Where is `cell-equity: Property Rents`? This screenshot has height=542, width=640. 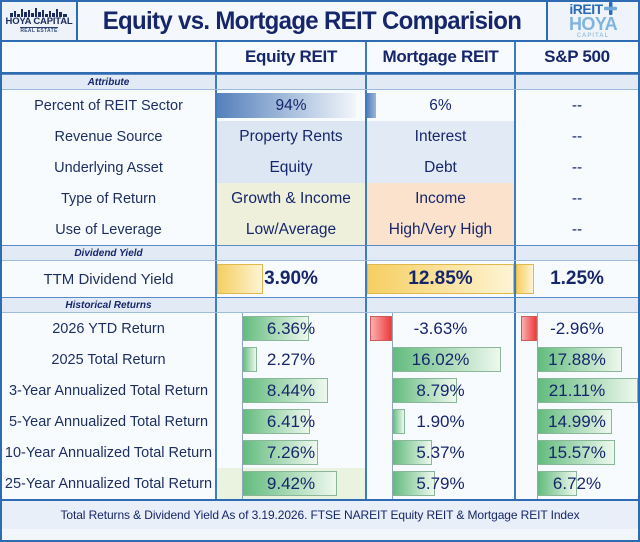 cell-equity: Property Rents is located at coordinates (290, 136).